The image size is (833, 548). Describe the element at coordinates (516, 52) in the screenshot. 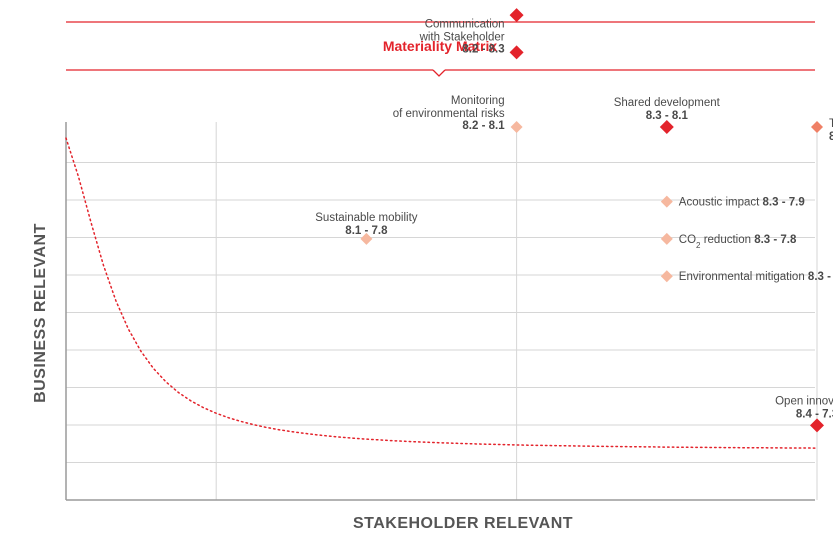

I see `data-point-communication-with-stakeholder` at that location.